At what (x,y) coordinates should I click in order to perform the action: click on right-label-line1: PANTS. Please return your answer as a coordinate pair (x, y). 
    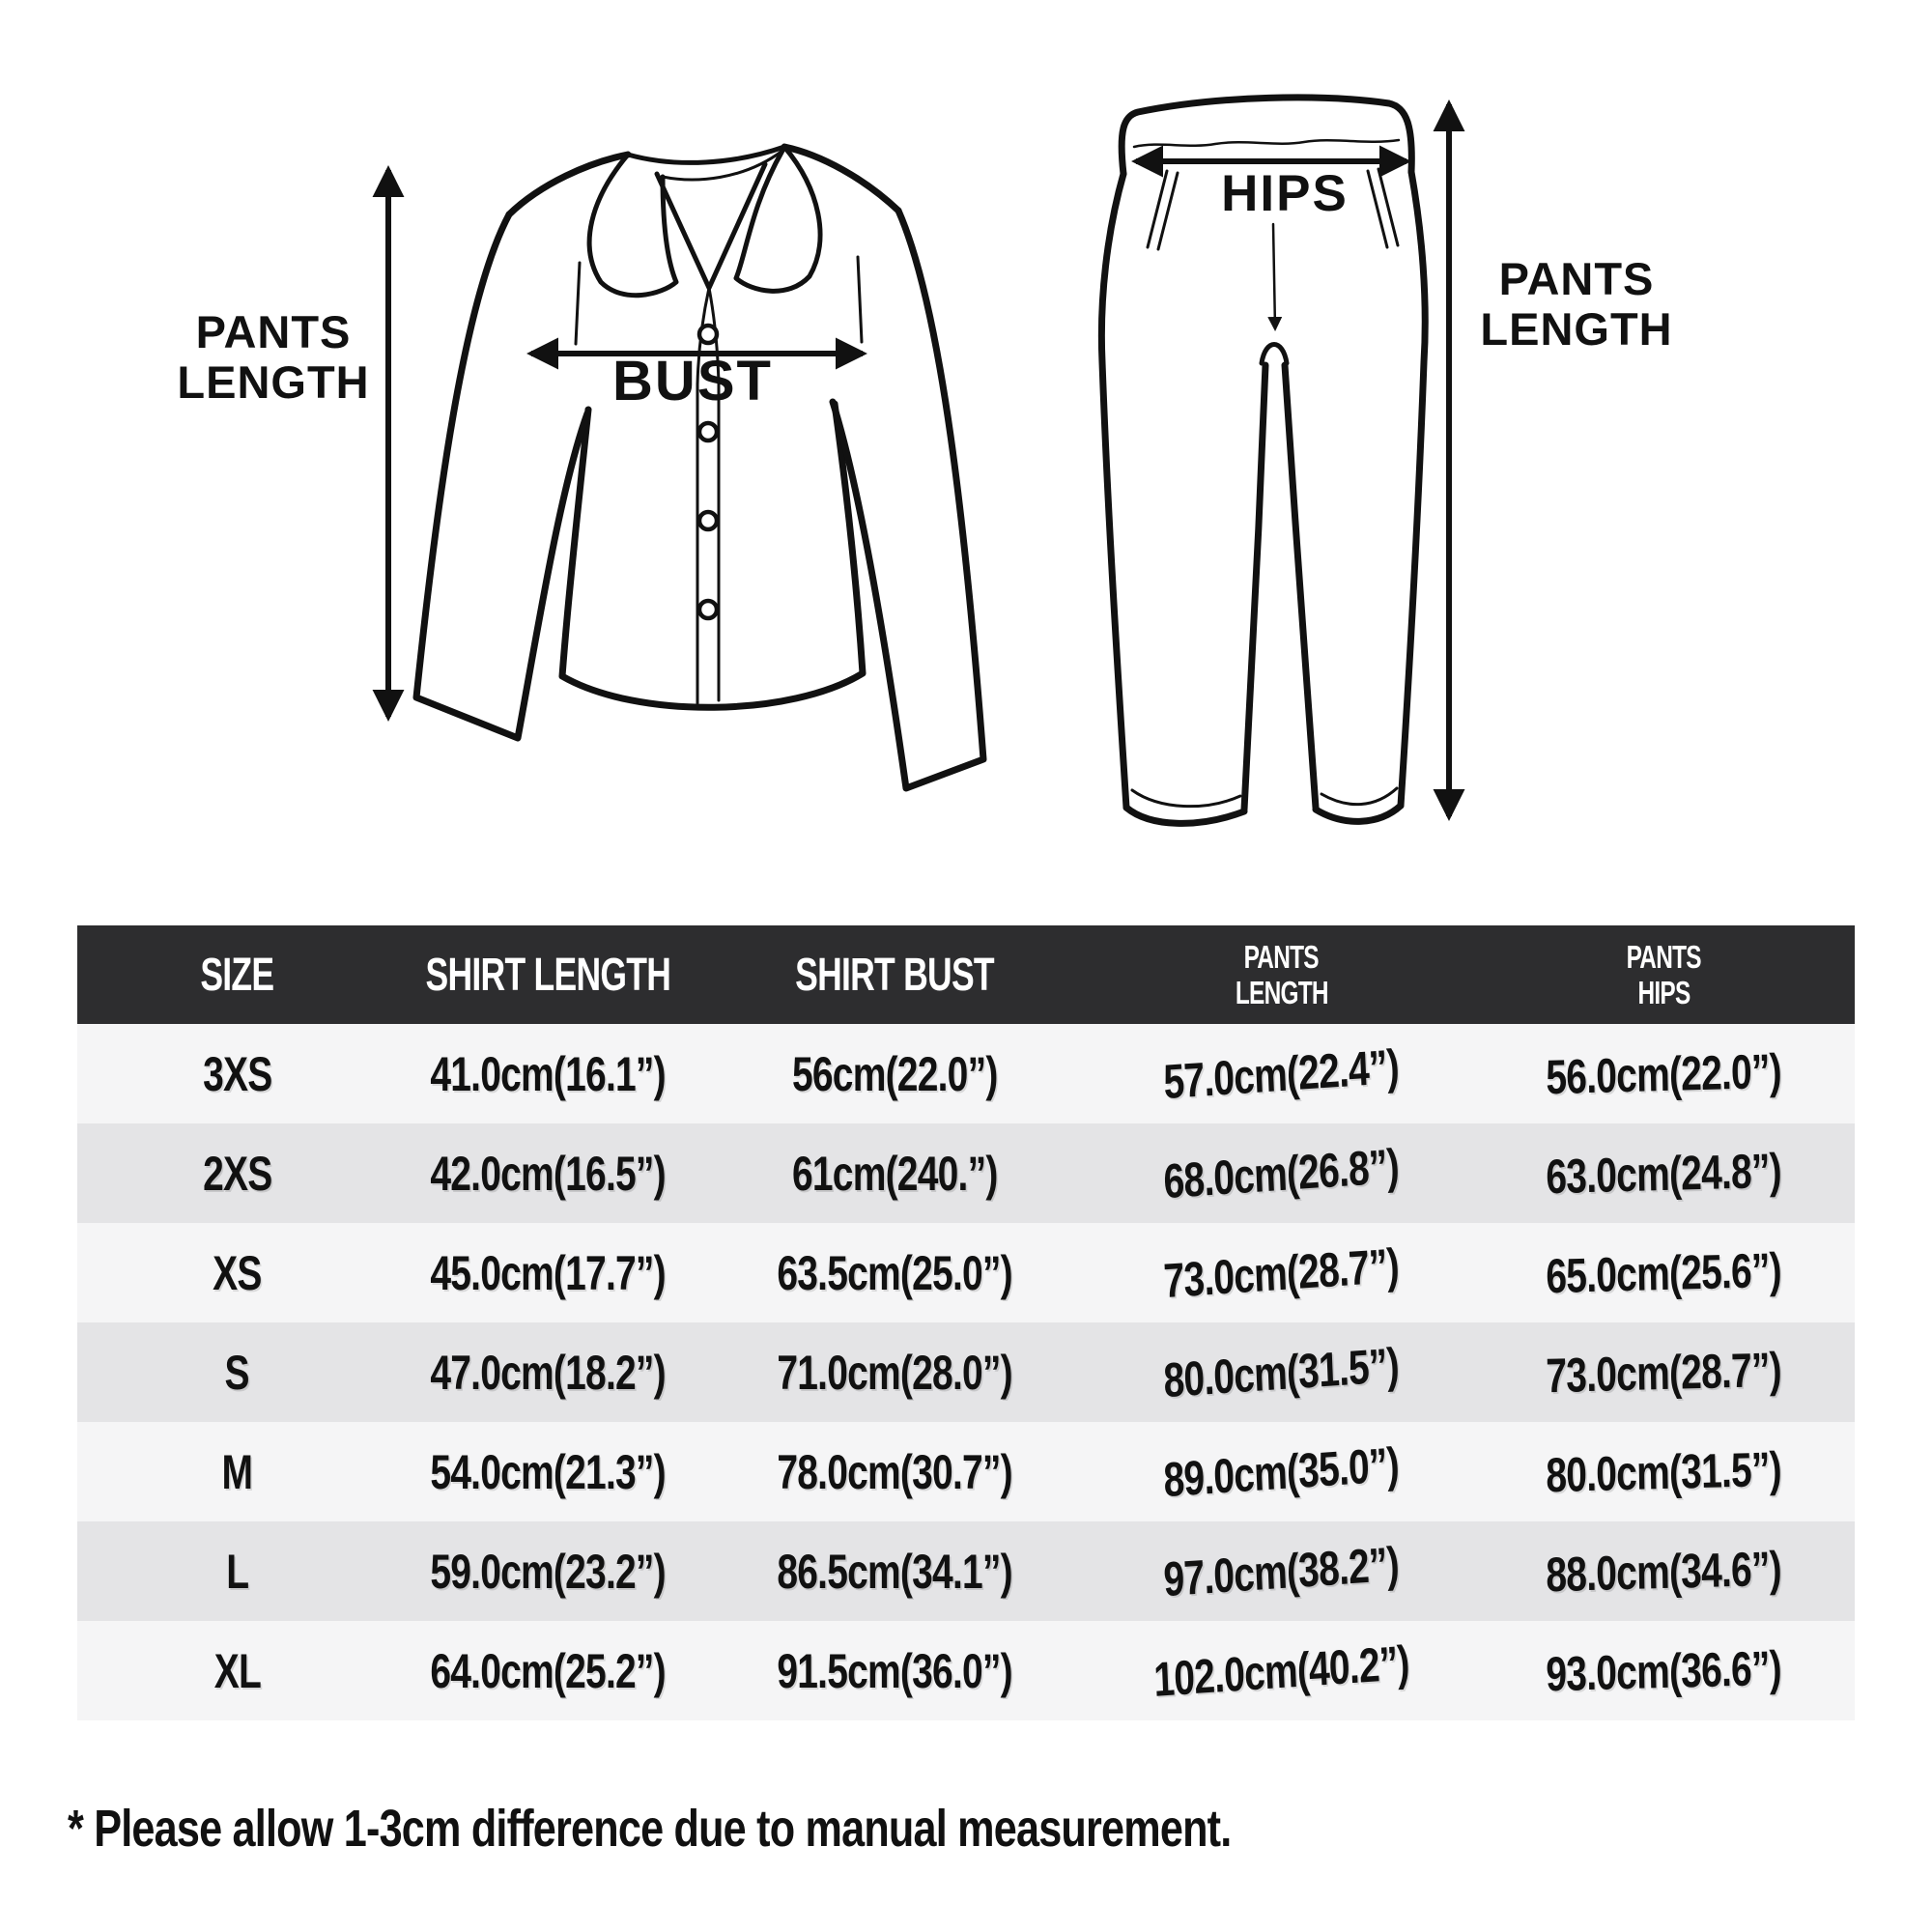
    Looking at the image, I should click on (1577, 278).